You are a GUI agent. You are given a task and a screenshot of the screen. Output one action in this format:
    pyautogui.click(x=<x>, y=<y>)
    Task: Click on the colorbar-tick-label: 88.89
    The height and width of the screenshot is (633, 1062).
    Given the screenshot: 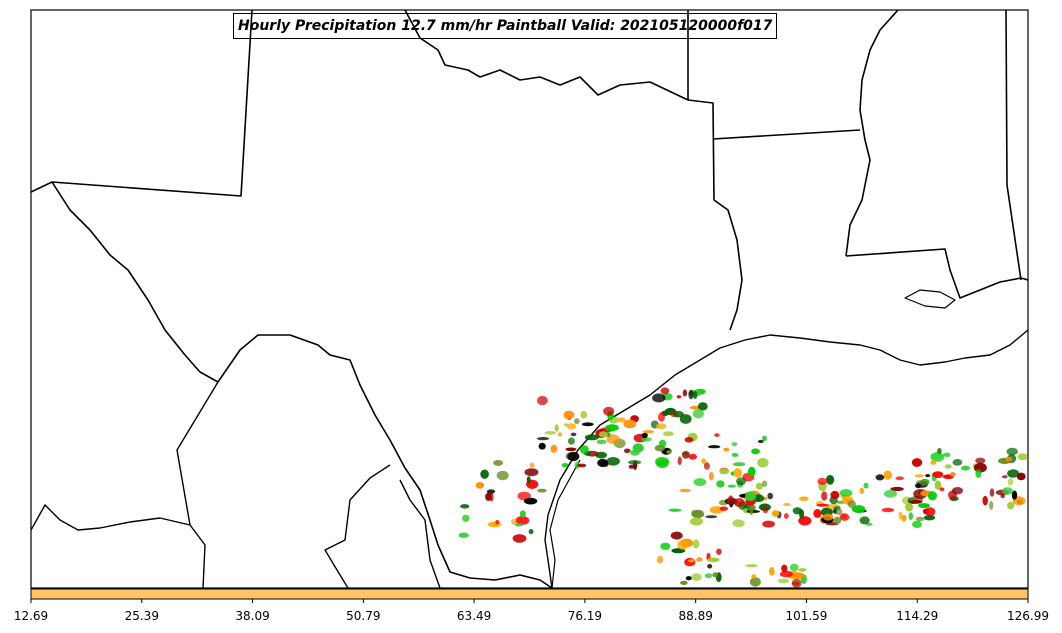 What is the action you would take?
    pyautogui.click(x=695, y=616)
    